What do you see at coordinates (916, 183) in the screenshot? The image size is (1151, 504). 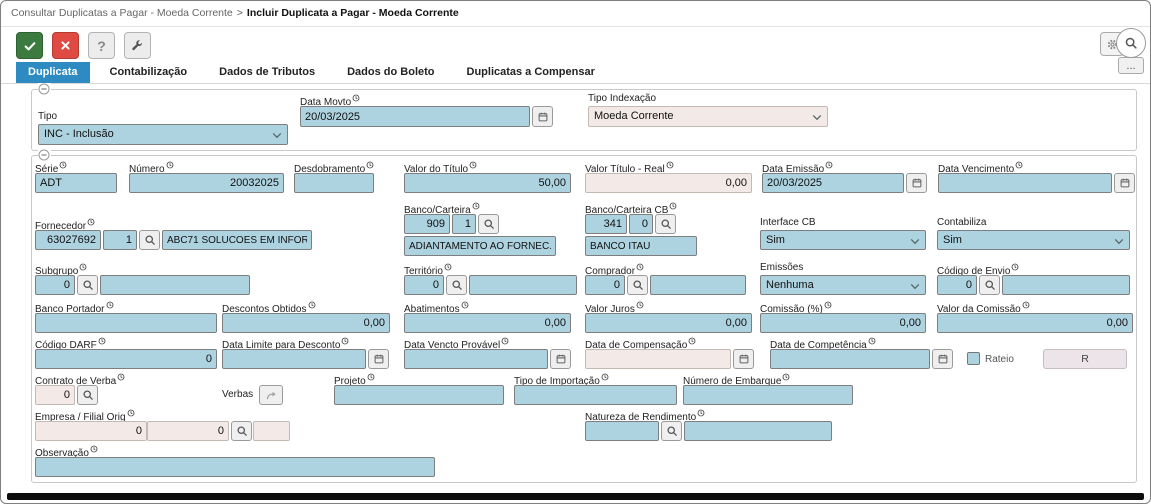 I see `data-emissao-calendar-button` at bounding box center [916, 183].